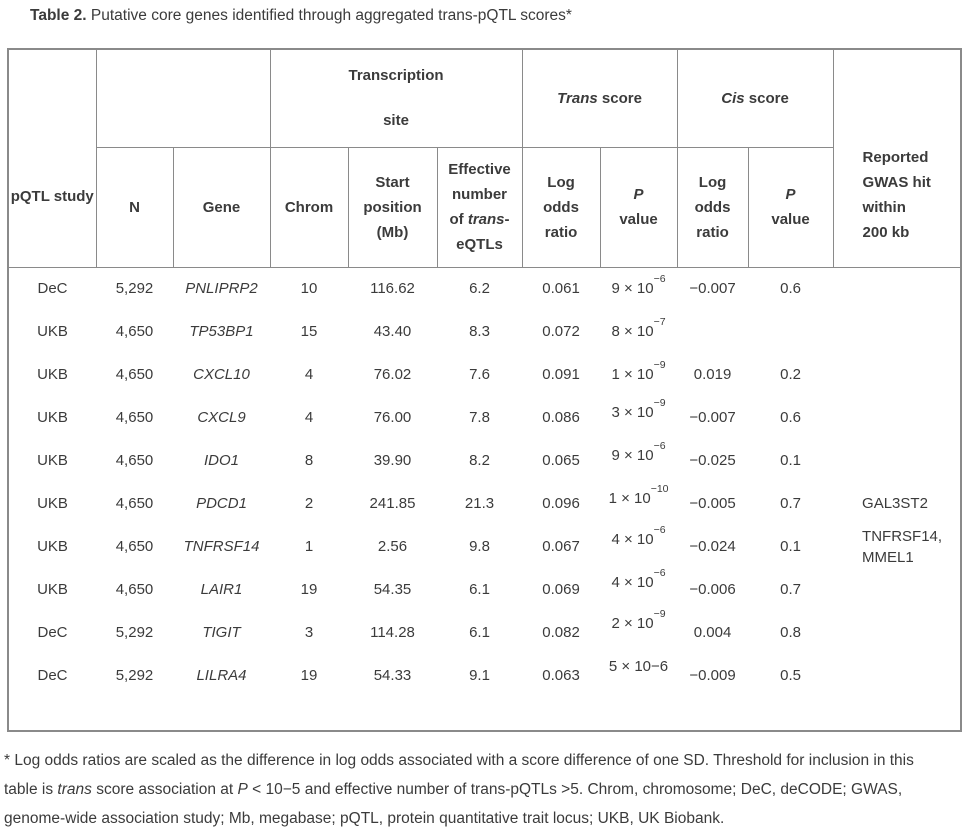 This screenshot has width=967, height=833. Describe the element at coordinates (309, 546) in the screenshot. I see `cell-chrom: 1` at that location.